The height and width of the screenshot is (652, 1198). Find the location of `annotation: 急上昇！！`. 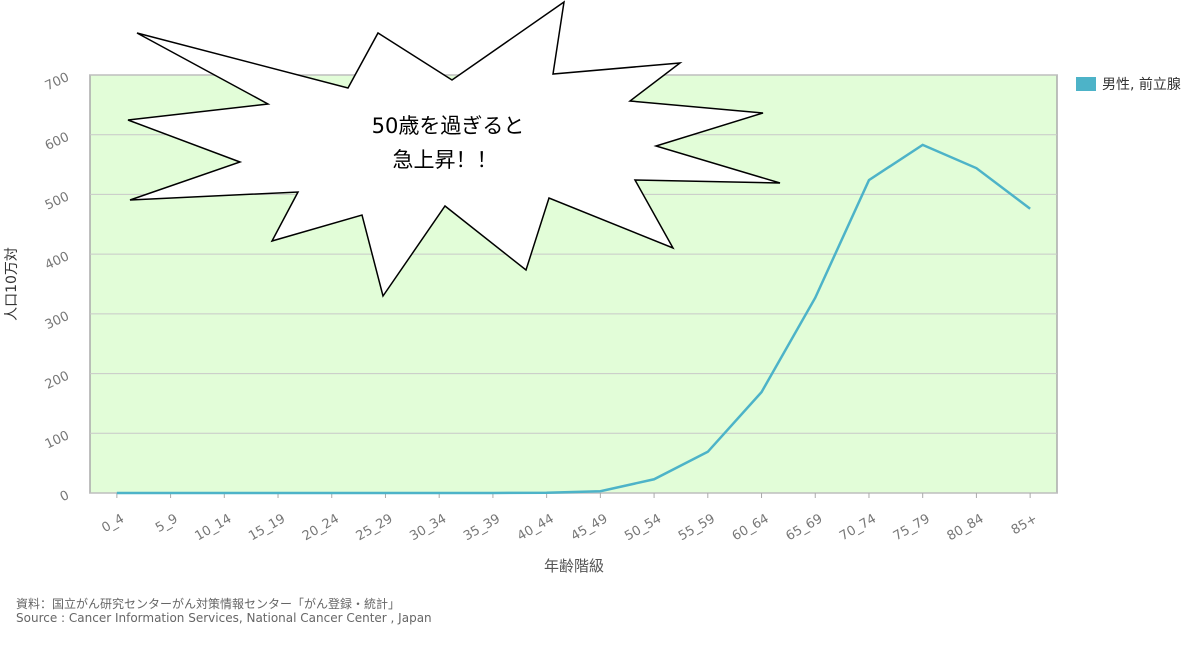

annotation: 急上昇！！ is located at coordinates (445, 160).